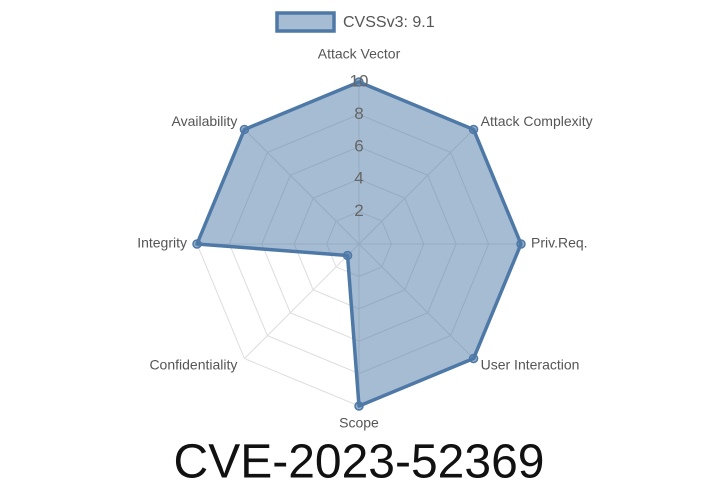 The height and width of the screenshot is (504, 720). I want to click on axis-label: Priv.Req., so click(559, 243).